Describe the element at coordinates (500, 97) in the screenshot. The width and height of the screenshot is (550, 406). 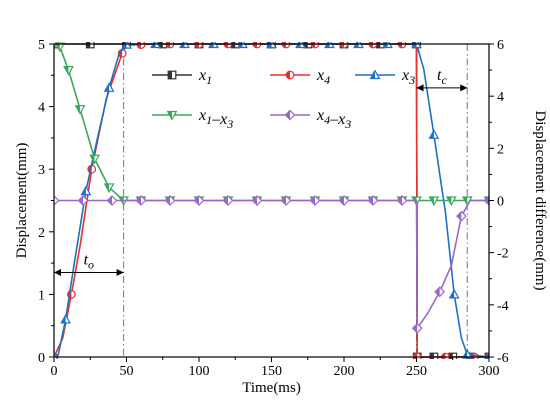
I see `y-right-tick-label-5: 4` at that location.